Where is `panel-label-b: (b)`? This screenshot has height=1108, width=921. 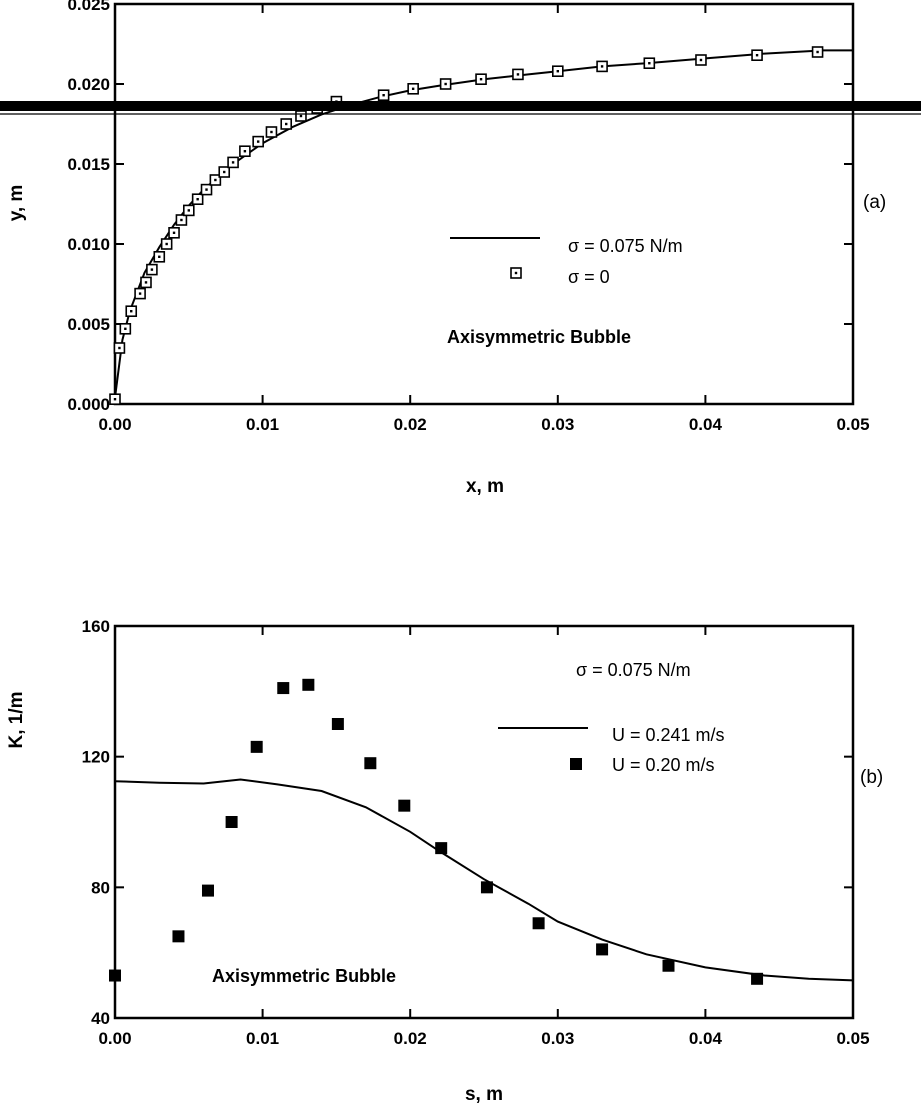
panel-label-b: (b) is located at coordinates (871, 777).